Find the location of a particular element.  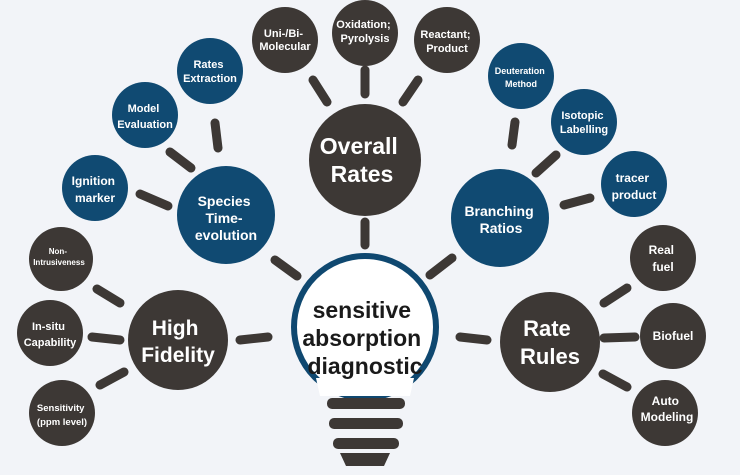

rates-extraction-line-2: Extraction is located at coordinates (210, 79).